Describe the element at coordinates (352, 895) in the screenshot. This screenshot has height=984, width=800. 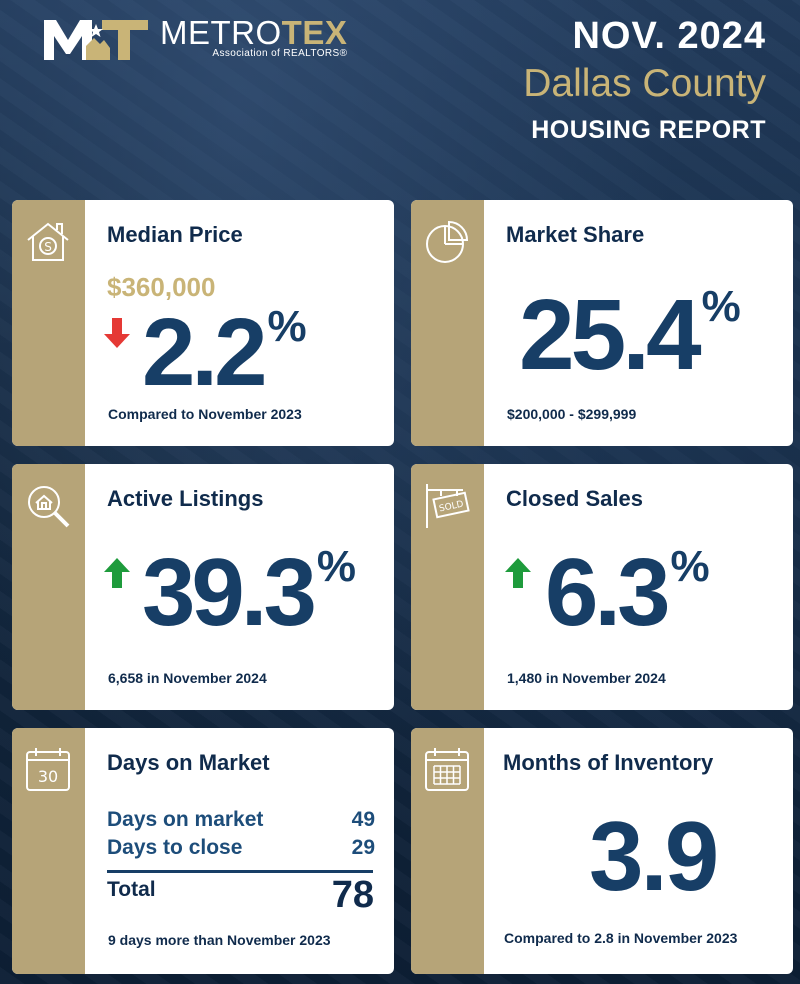
I see `dom-total-value: 78` at that location.